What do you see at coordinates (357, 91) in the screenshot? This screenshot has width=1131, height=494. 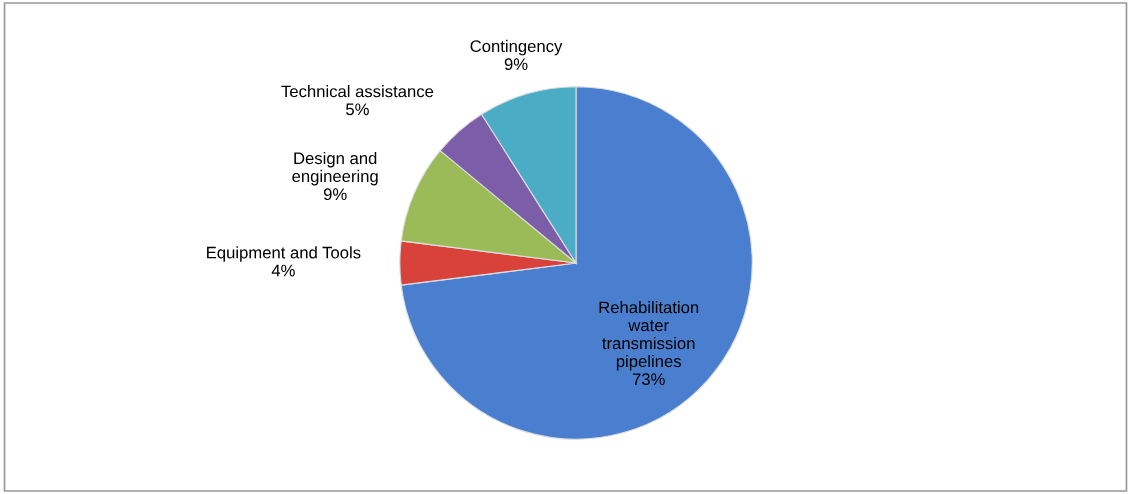 I see `slice-label: Technical assistance` at bounding box center [357, 91].